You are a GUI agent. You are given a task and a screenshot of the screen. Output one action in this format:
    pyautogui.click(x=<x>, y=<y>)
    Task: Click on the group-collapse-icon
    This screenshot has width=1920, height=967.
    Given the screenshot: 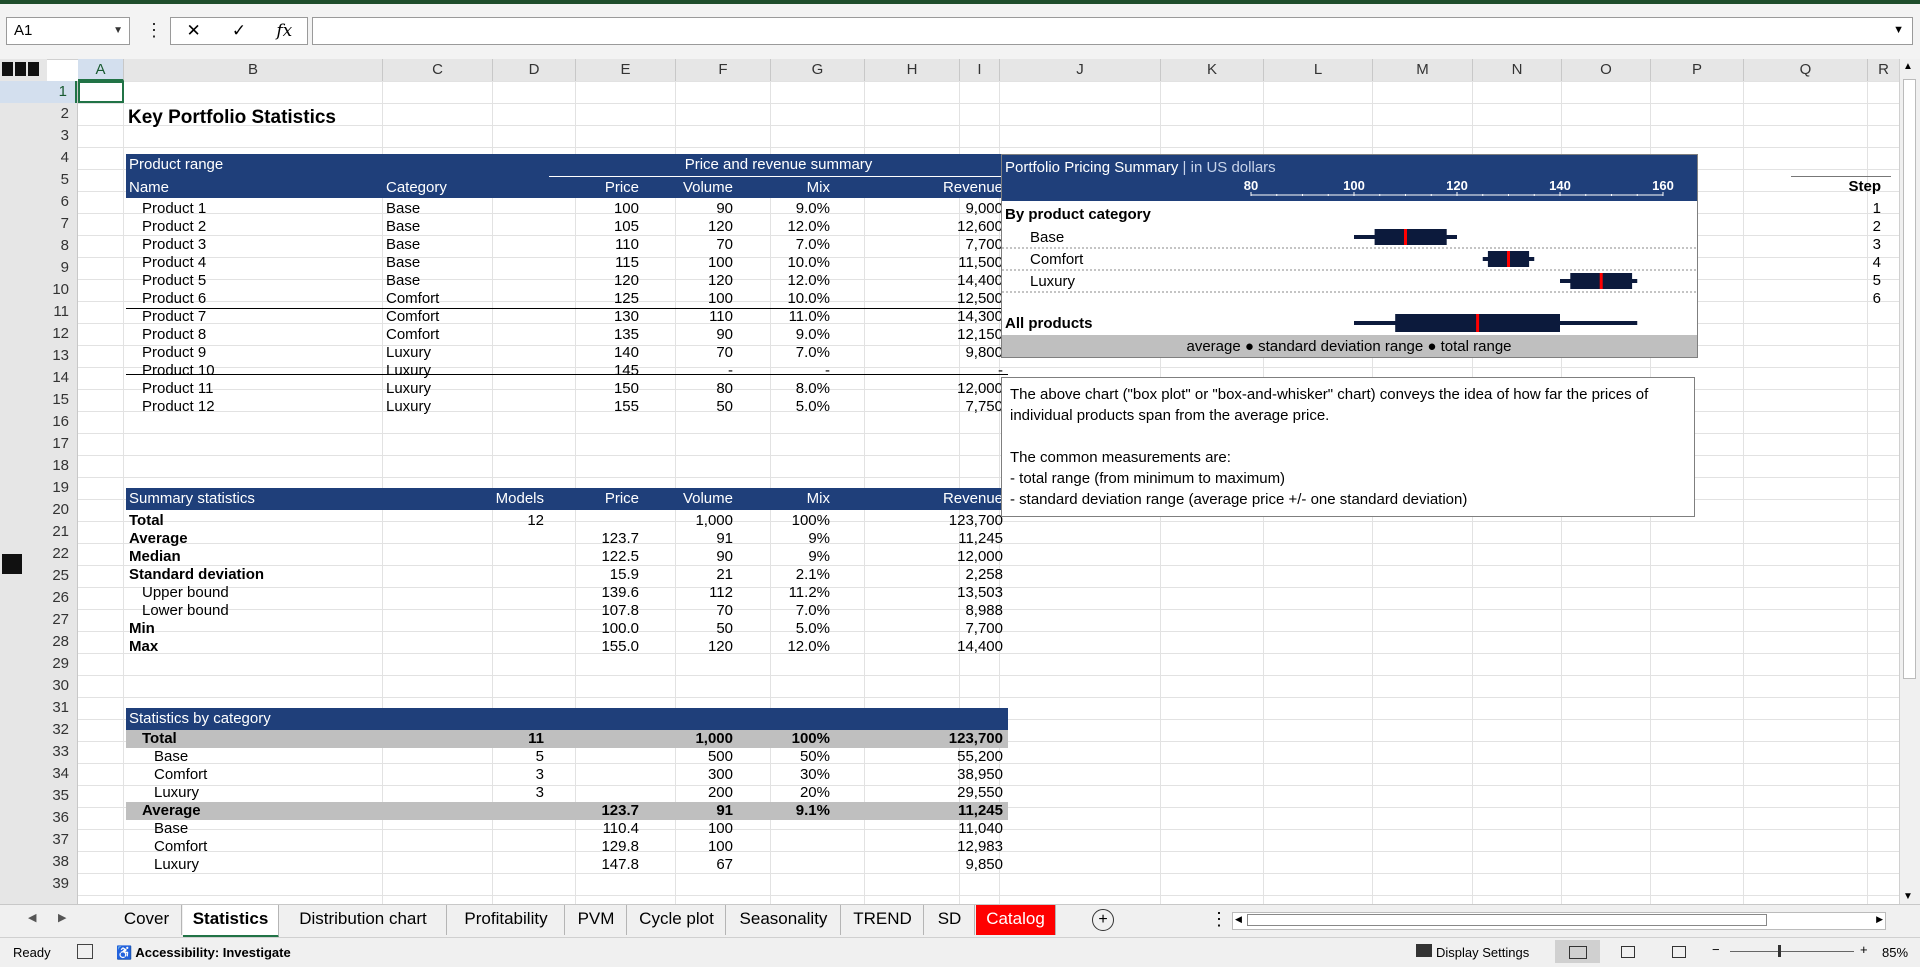 What is the action you would take?
    pyautogui.click(x=12, y=564)
    